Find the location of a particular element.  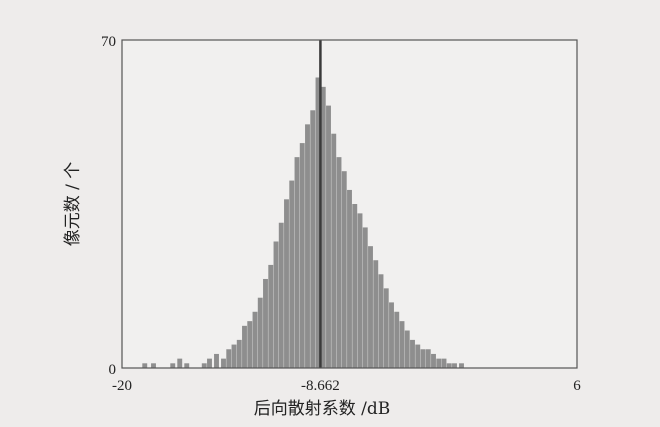

x-tick-label-min: -20 is located at coordinates (122, 386).